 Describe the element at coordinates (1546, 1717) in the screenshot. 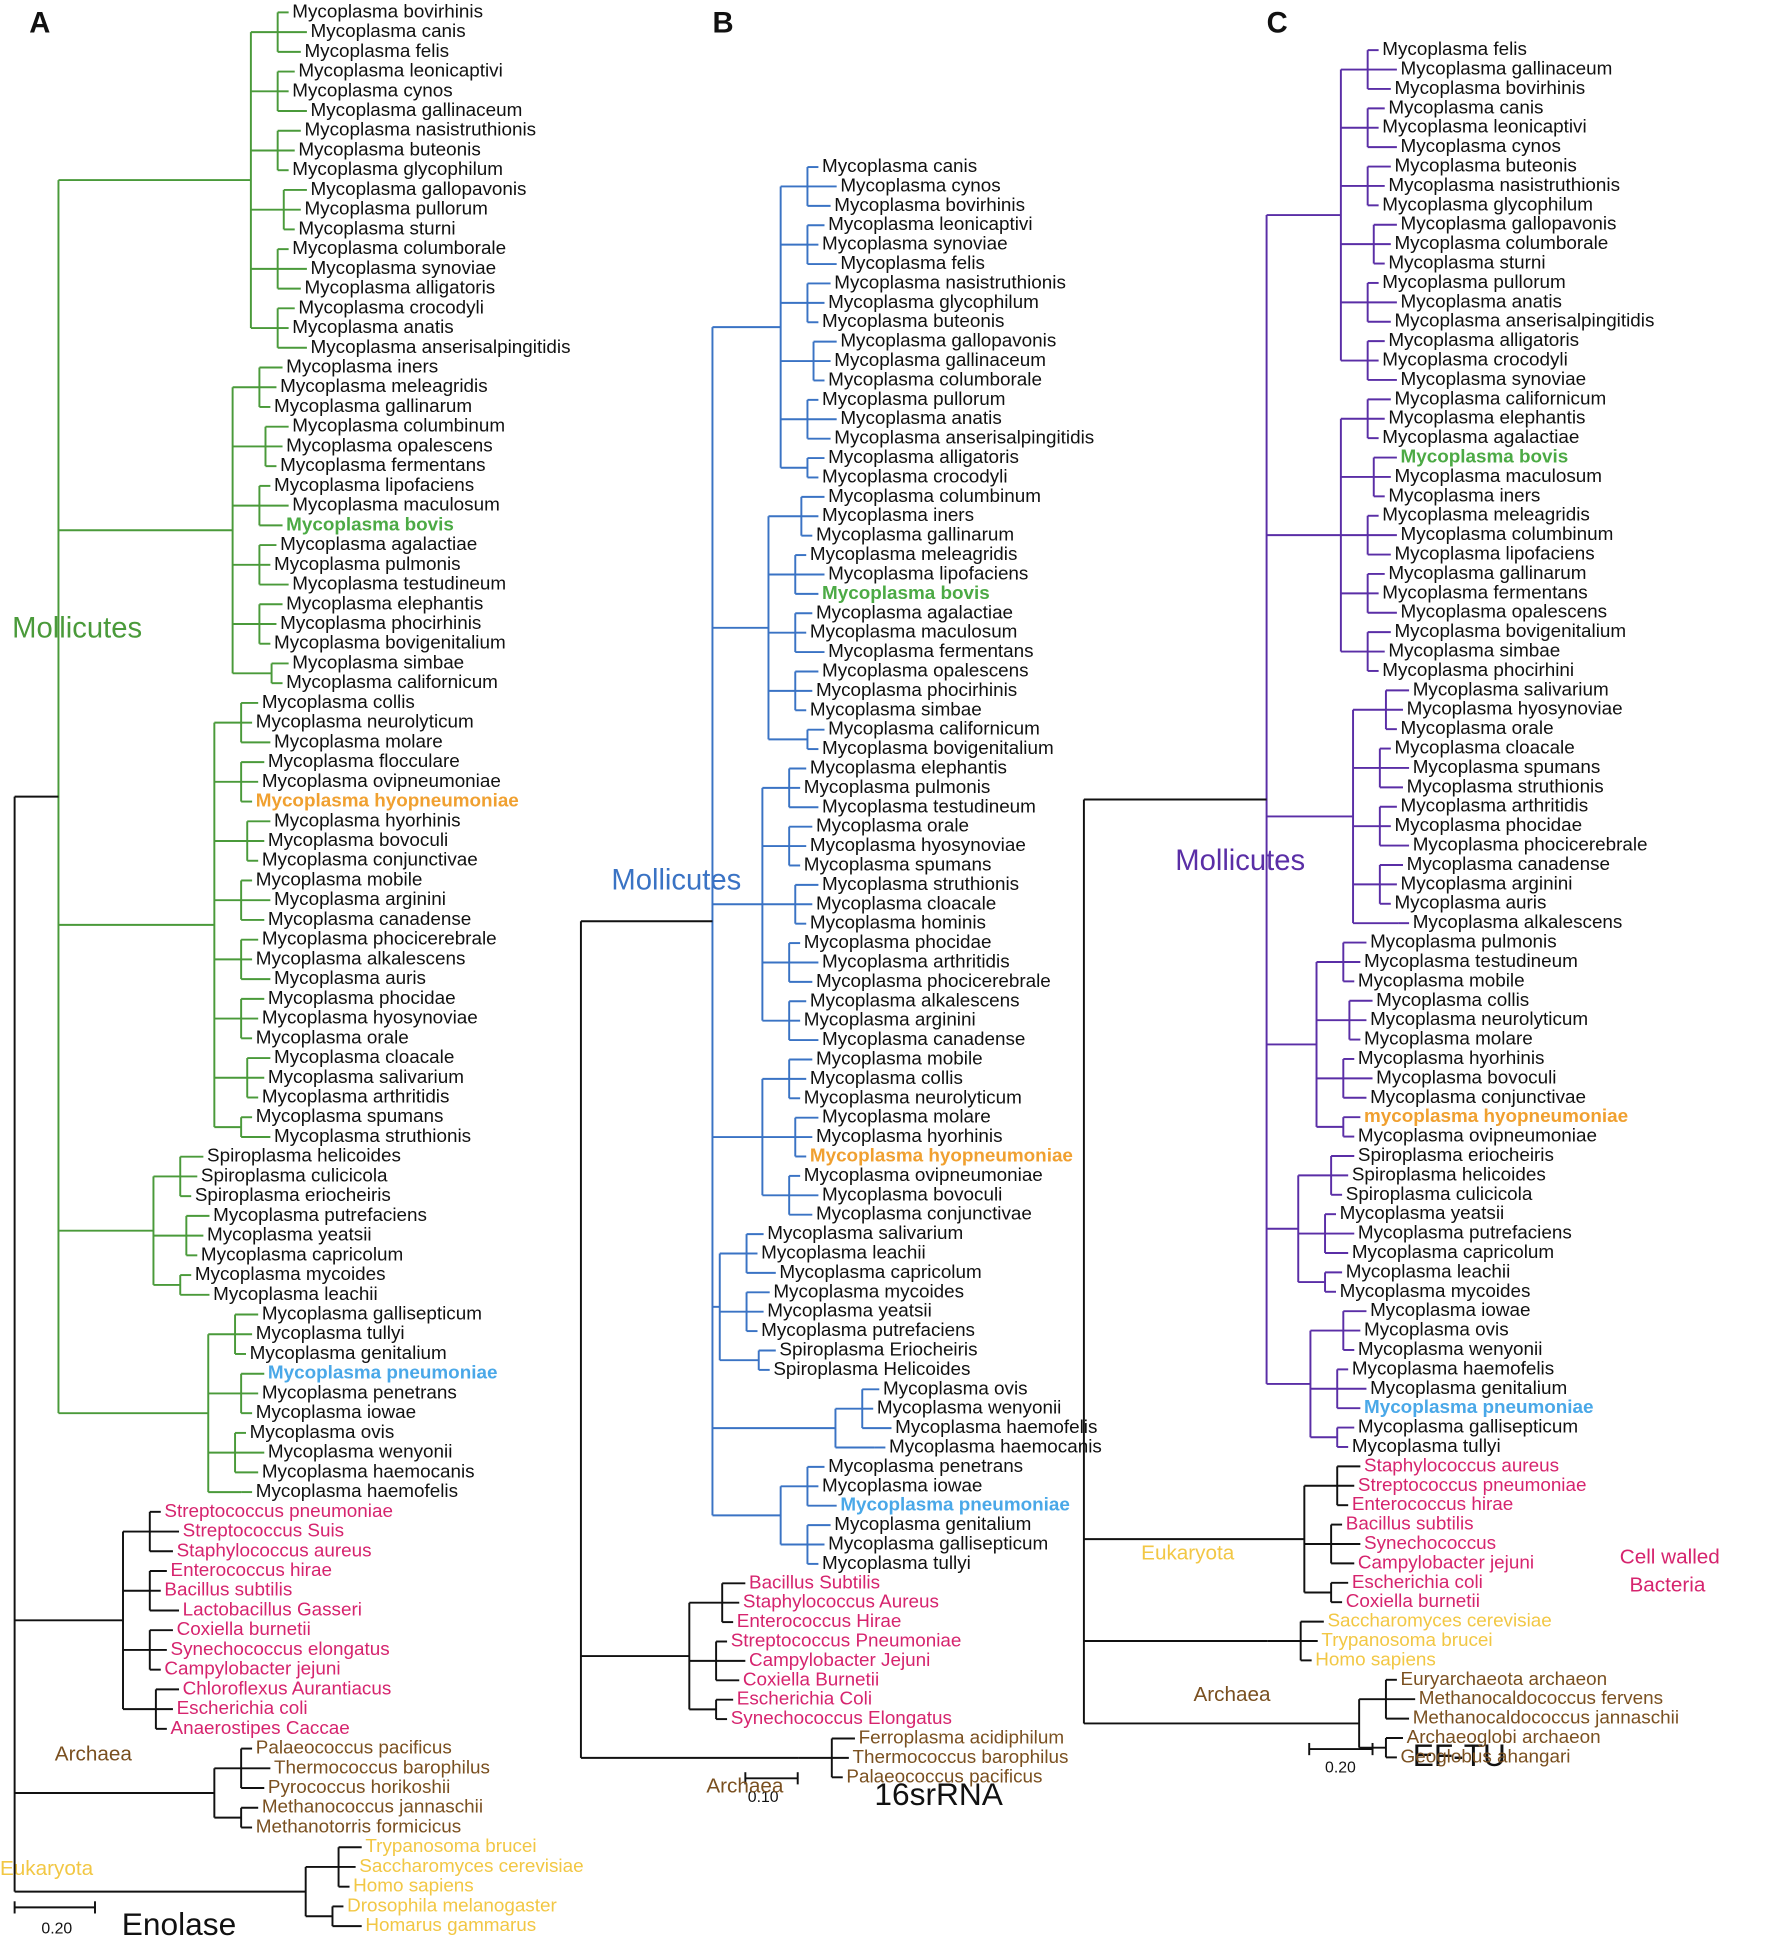

I see `leaf-label: Methanocaldococcus jannaschii` at that location.